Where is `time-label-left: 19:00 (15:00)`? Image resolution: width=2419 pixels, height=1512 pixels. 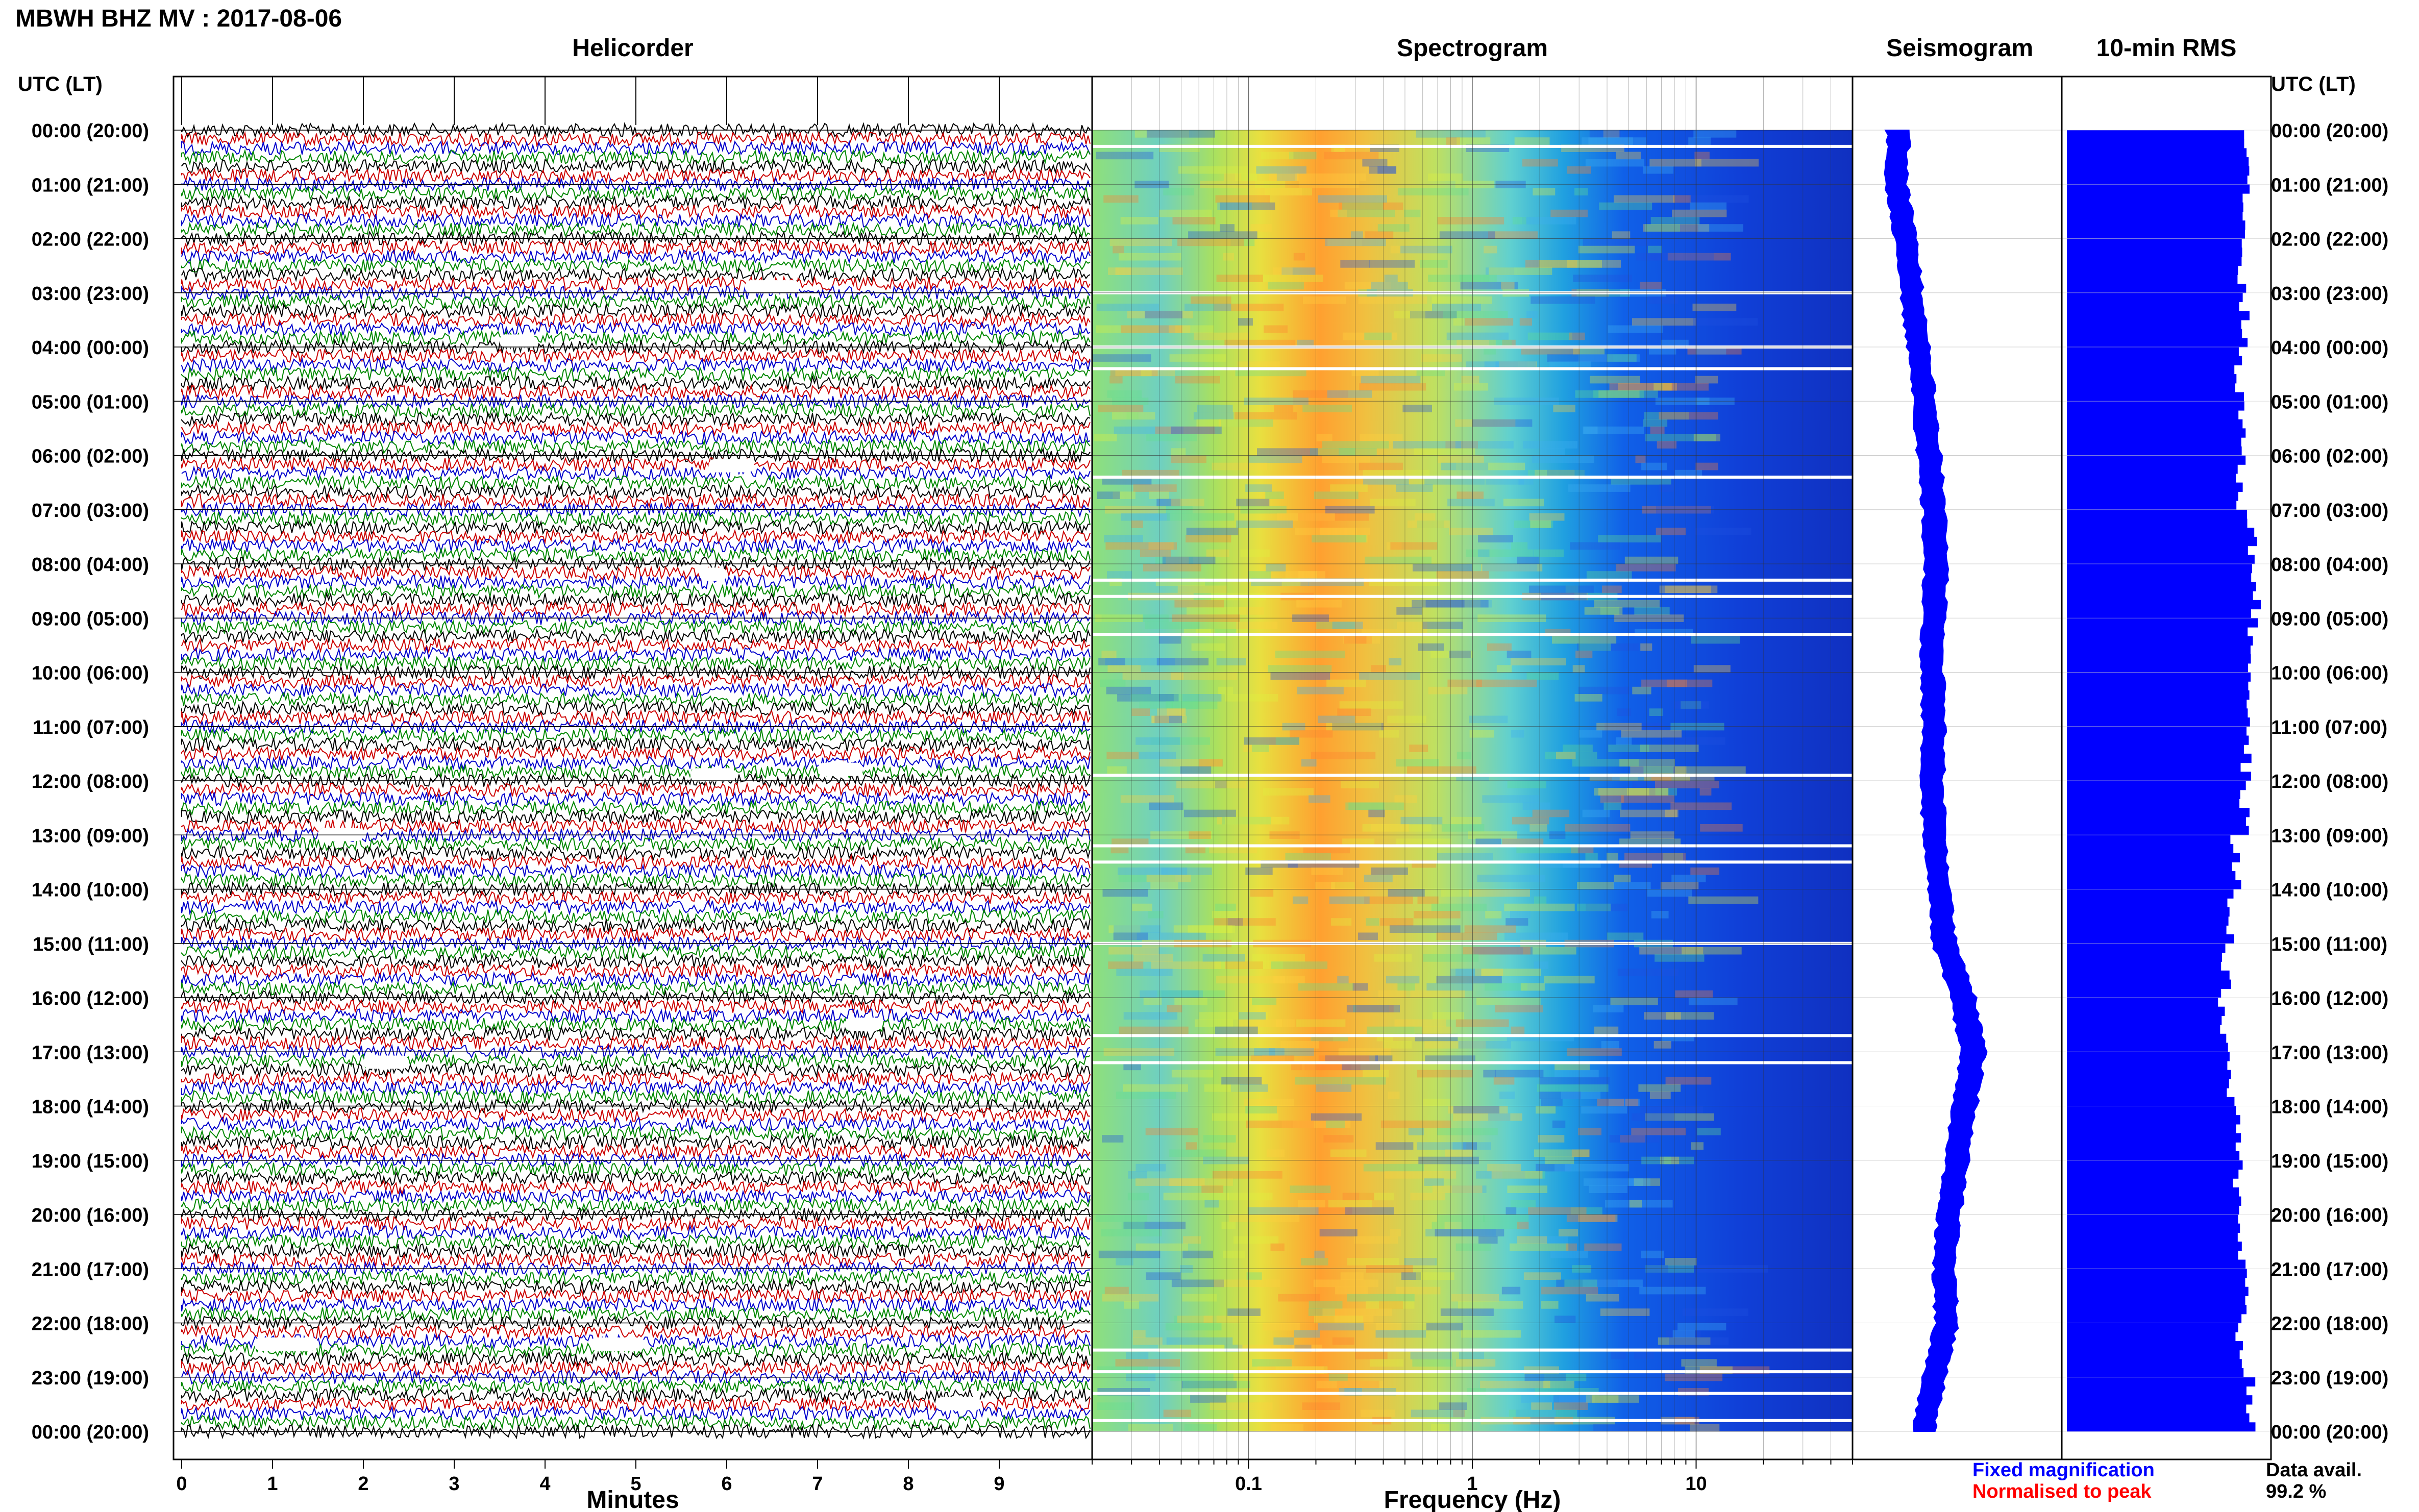 time-label-left: 19:00 (15:00) is located at coordinates (90, 1161).